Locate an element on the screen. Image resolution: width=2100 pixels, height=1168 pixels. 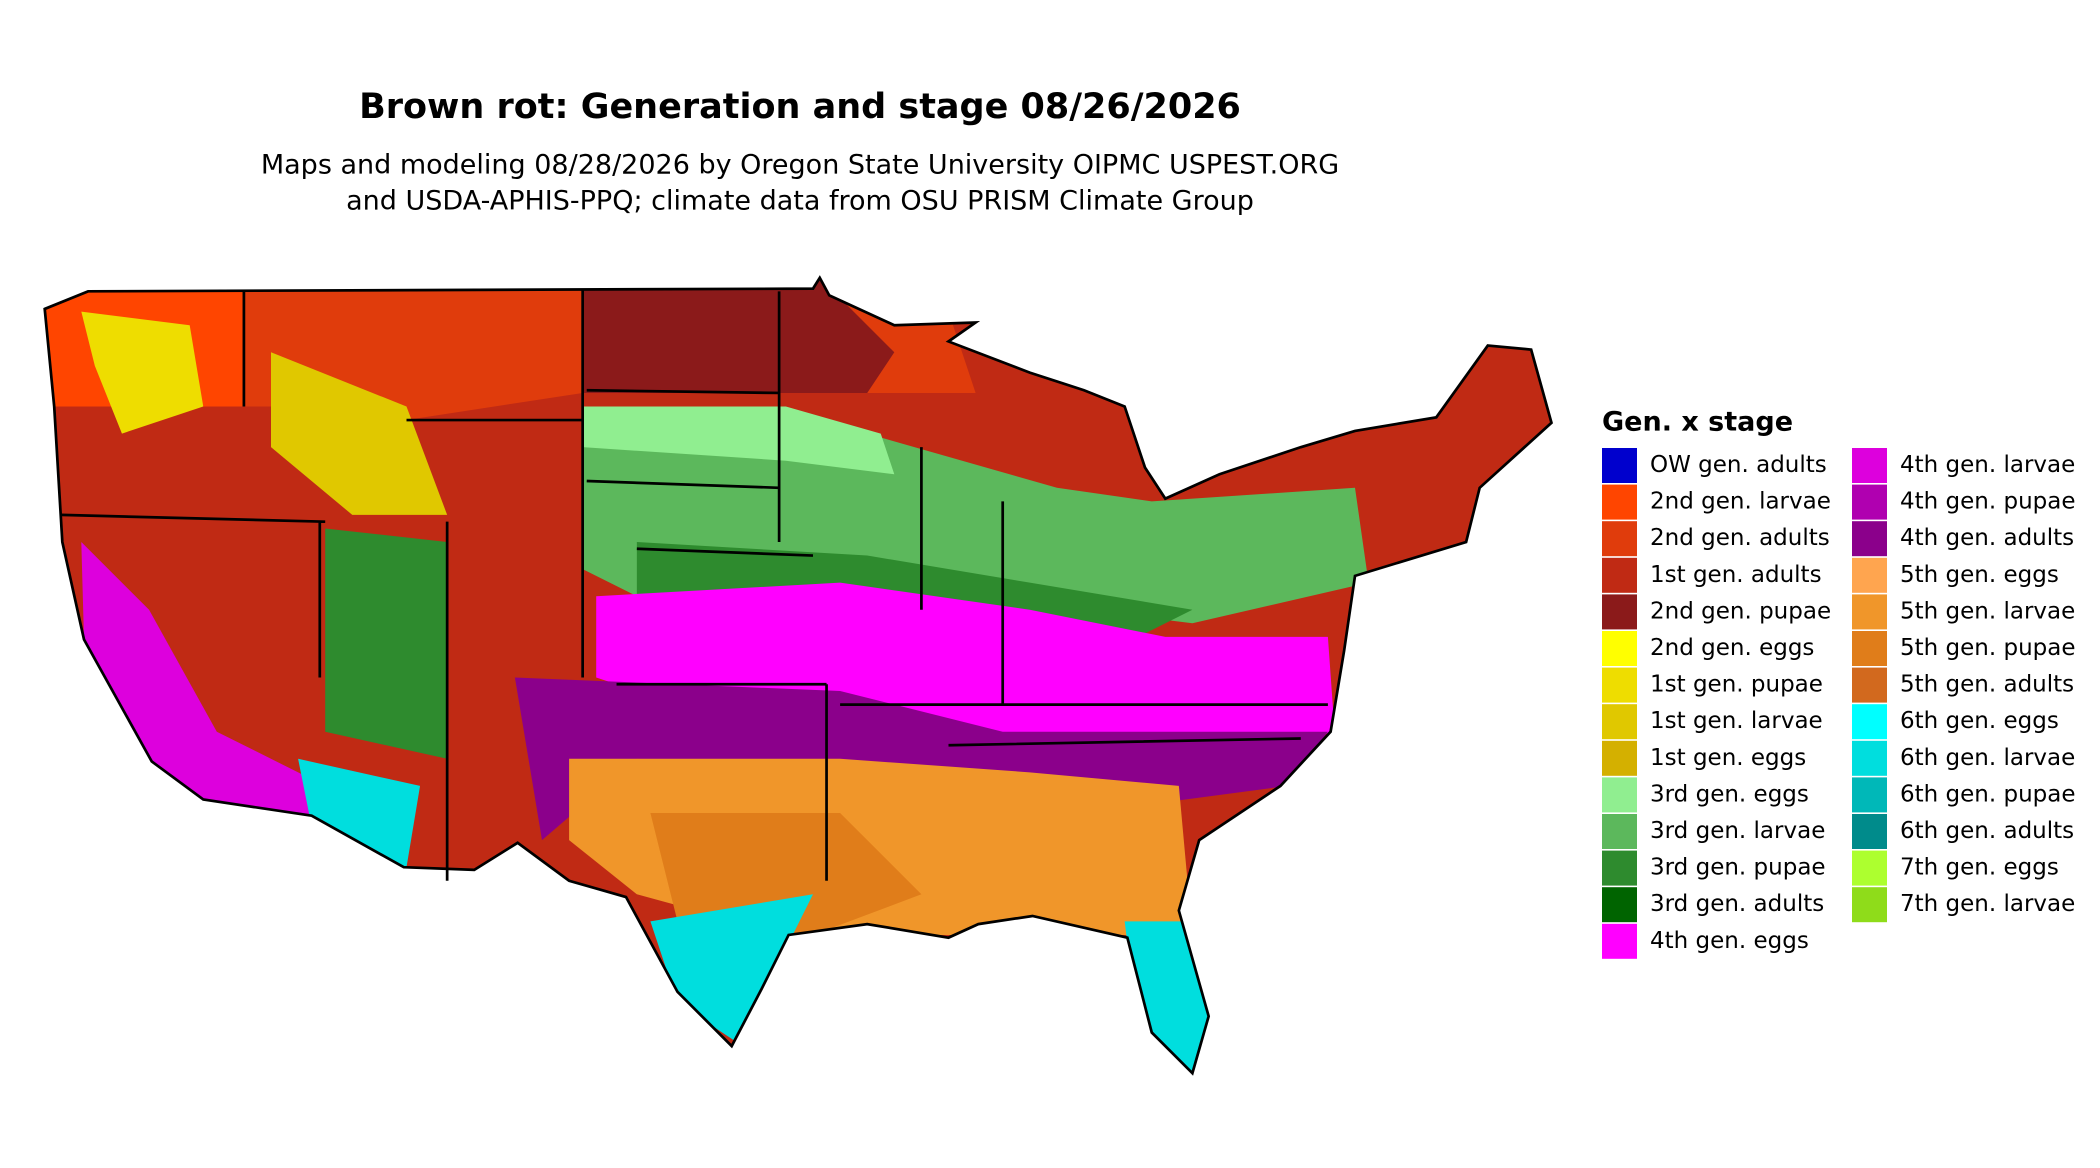
legend-label: 6th gen. pupae is located at coordinates (1988, 794).